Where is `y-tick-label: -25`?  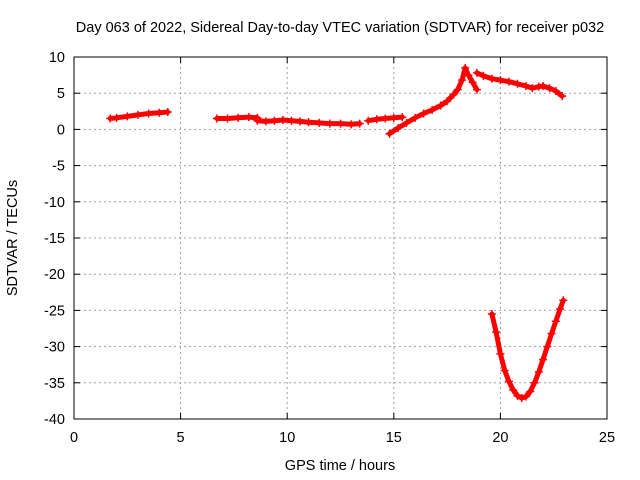 y-tick-label: -25 is located at coordinates (54, 311).